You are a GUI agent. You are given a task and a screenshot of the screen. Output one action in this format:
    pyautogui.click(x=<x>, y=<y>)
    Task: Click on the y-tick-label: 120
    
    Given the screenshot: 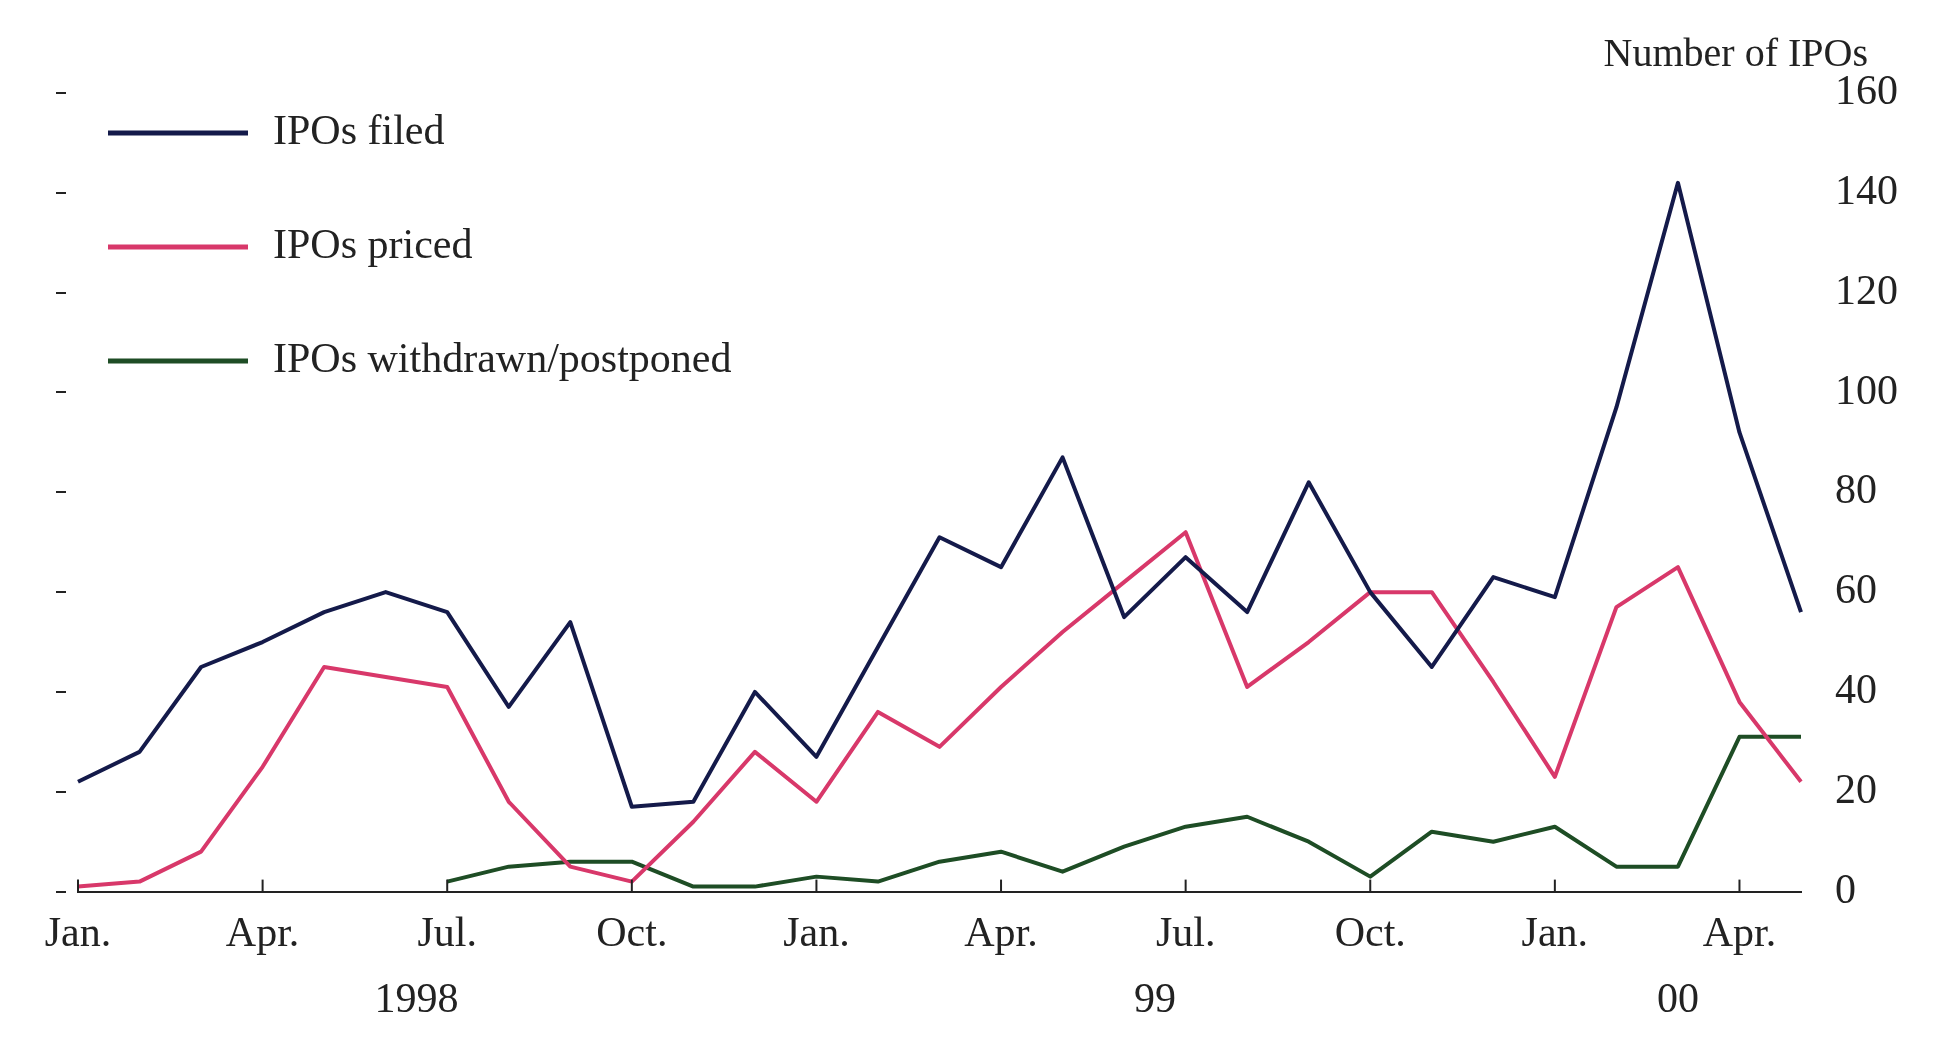 What is the action you would take?
    pyautogui.click(x=1866, y=289)
    